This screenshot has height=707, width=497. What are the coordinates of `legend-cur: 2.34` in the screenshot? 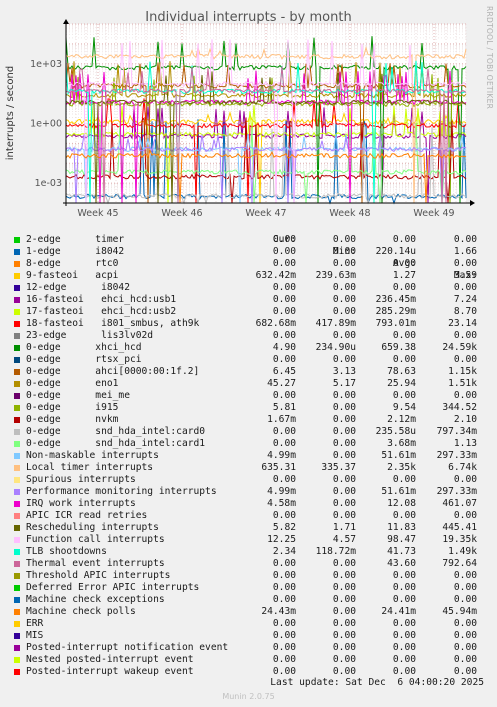 It's located at (284, 551).